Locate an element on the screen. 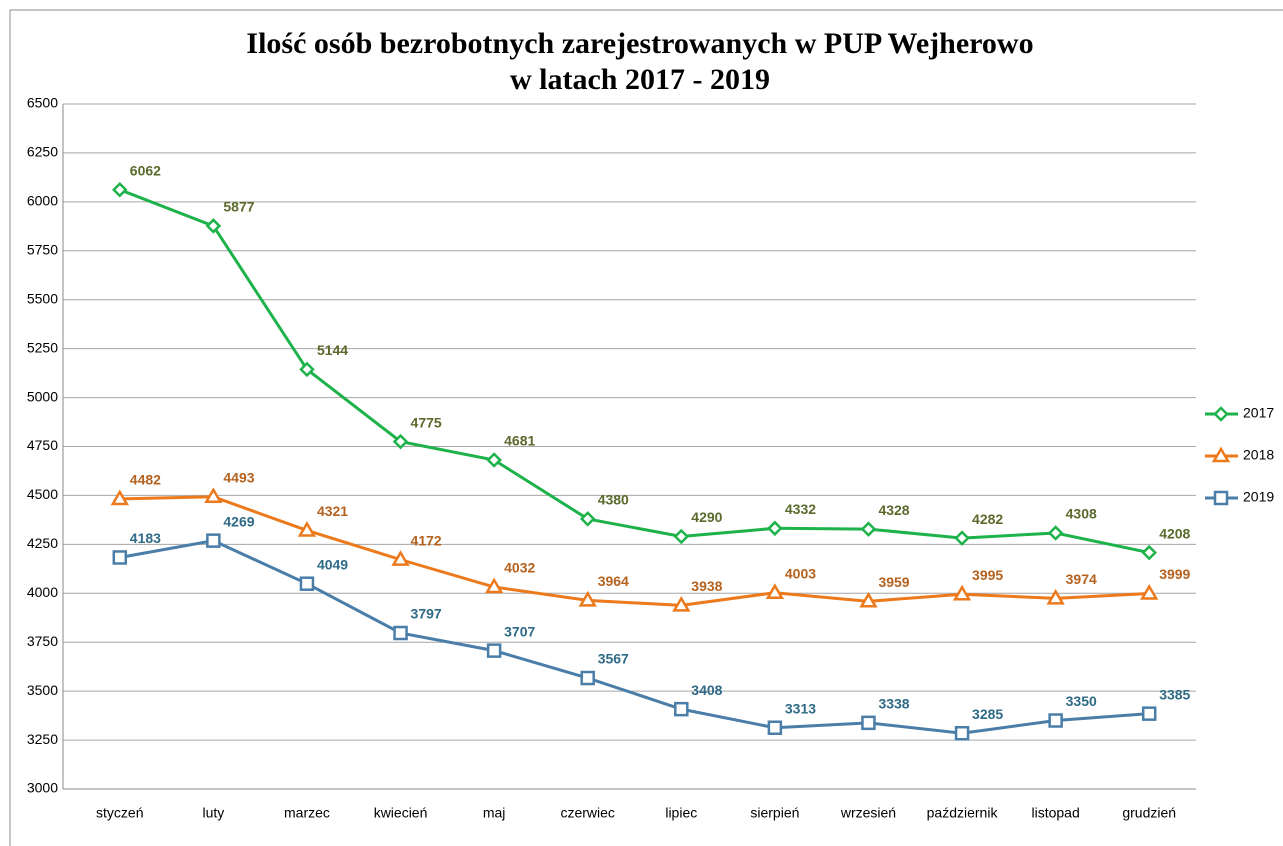 Image resolution: width=1283 pixels, height=846 pixels. y-tick-label: 3500 is located at coordinates (42, 690).